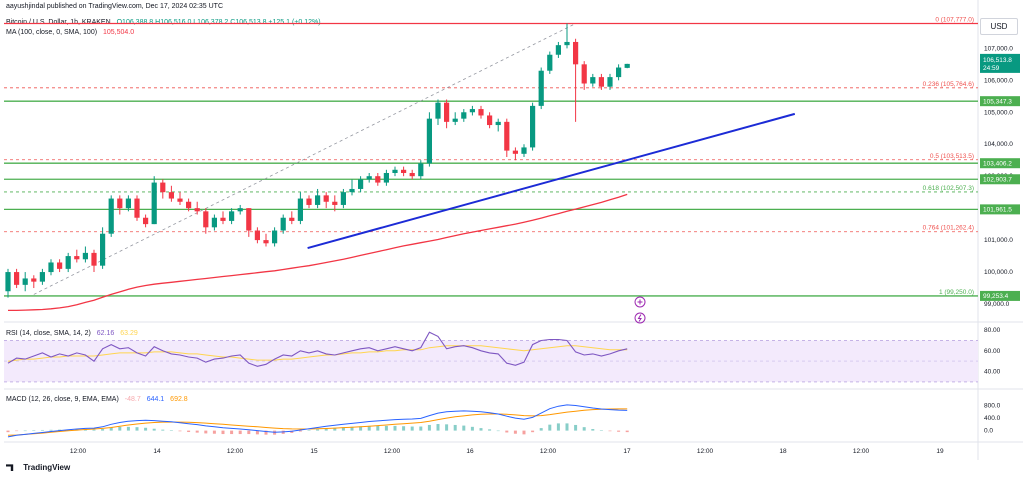  I want to click on rsi-ma-line, so click(317, 353).